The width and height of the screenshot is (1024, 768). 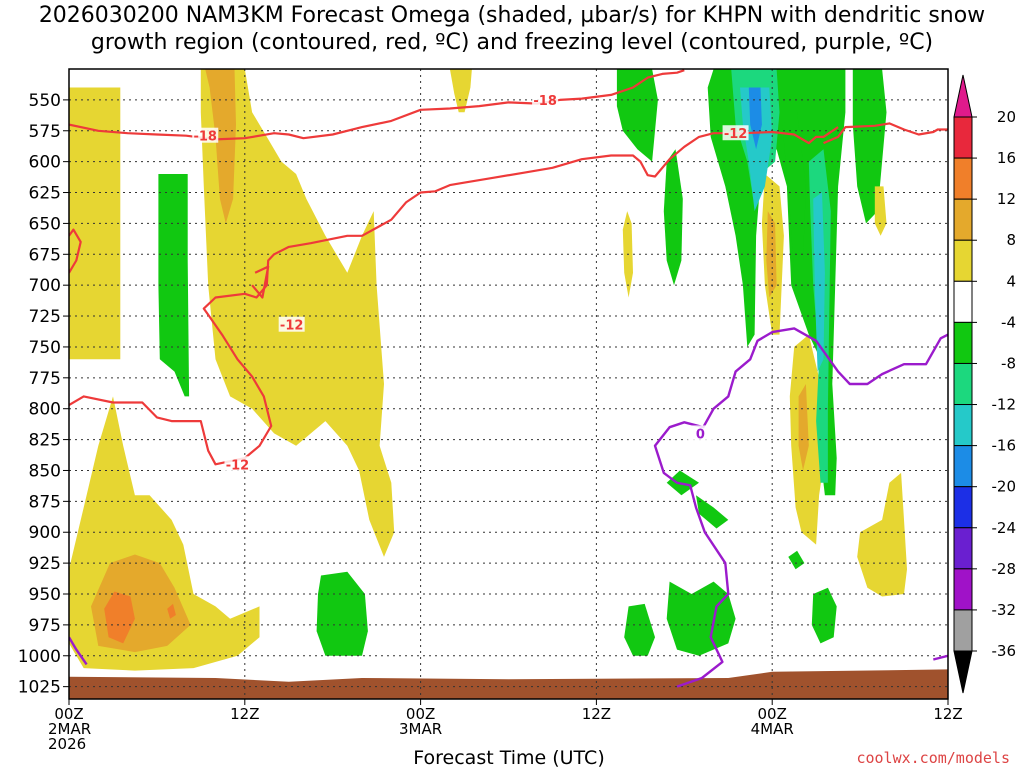 What do you see at coordinates (45, 379) in the screenshot?
I see `y-tick-label-9: 775` at bounding box center [45, 379].